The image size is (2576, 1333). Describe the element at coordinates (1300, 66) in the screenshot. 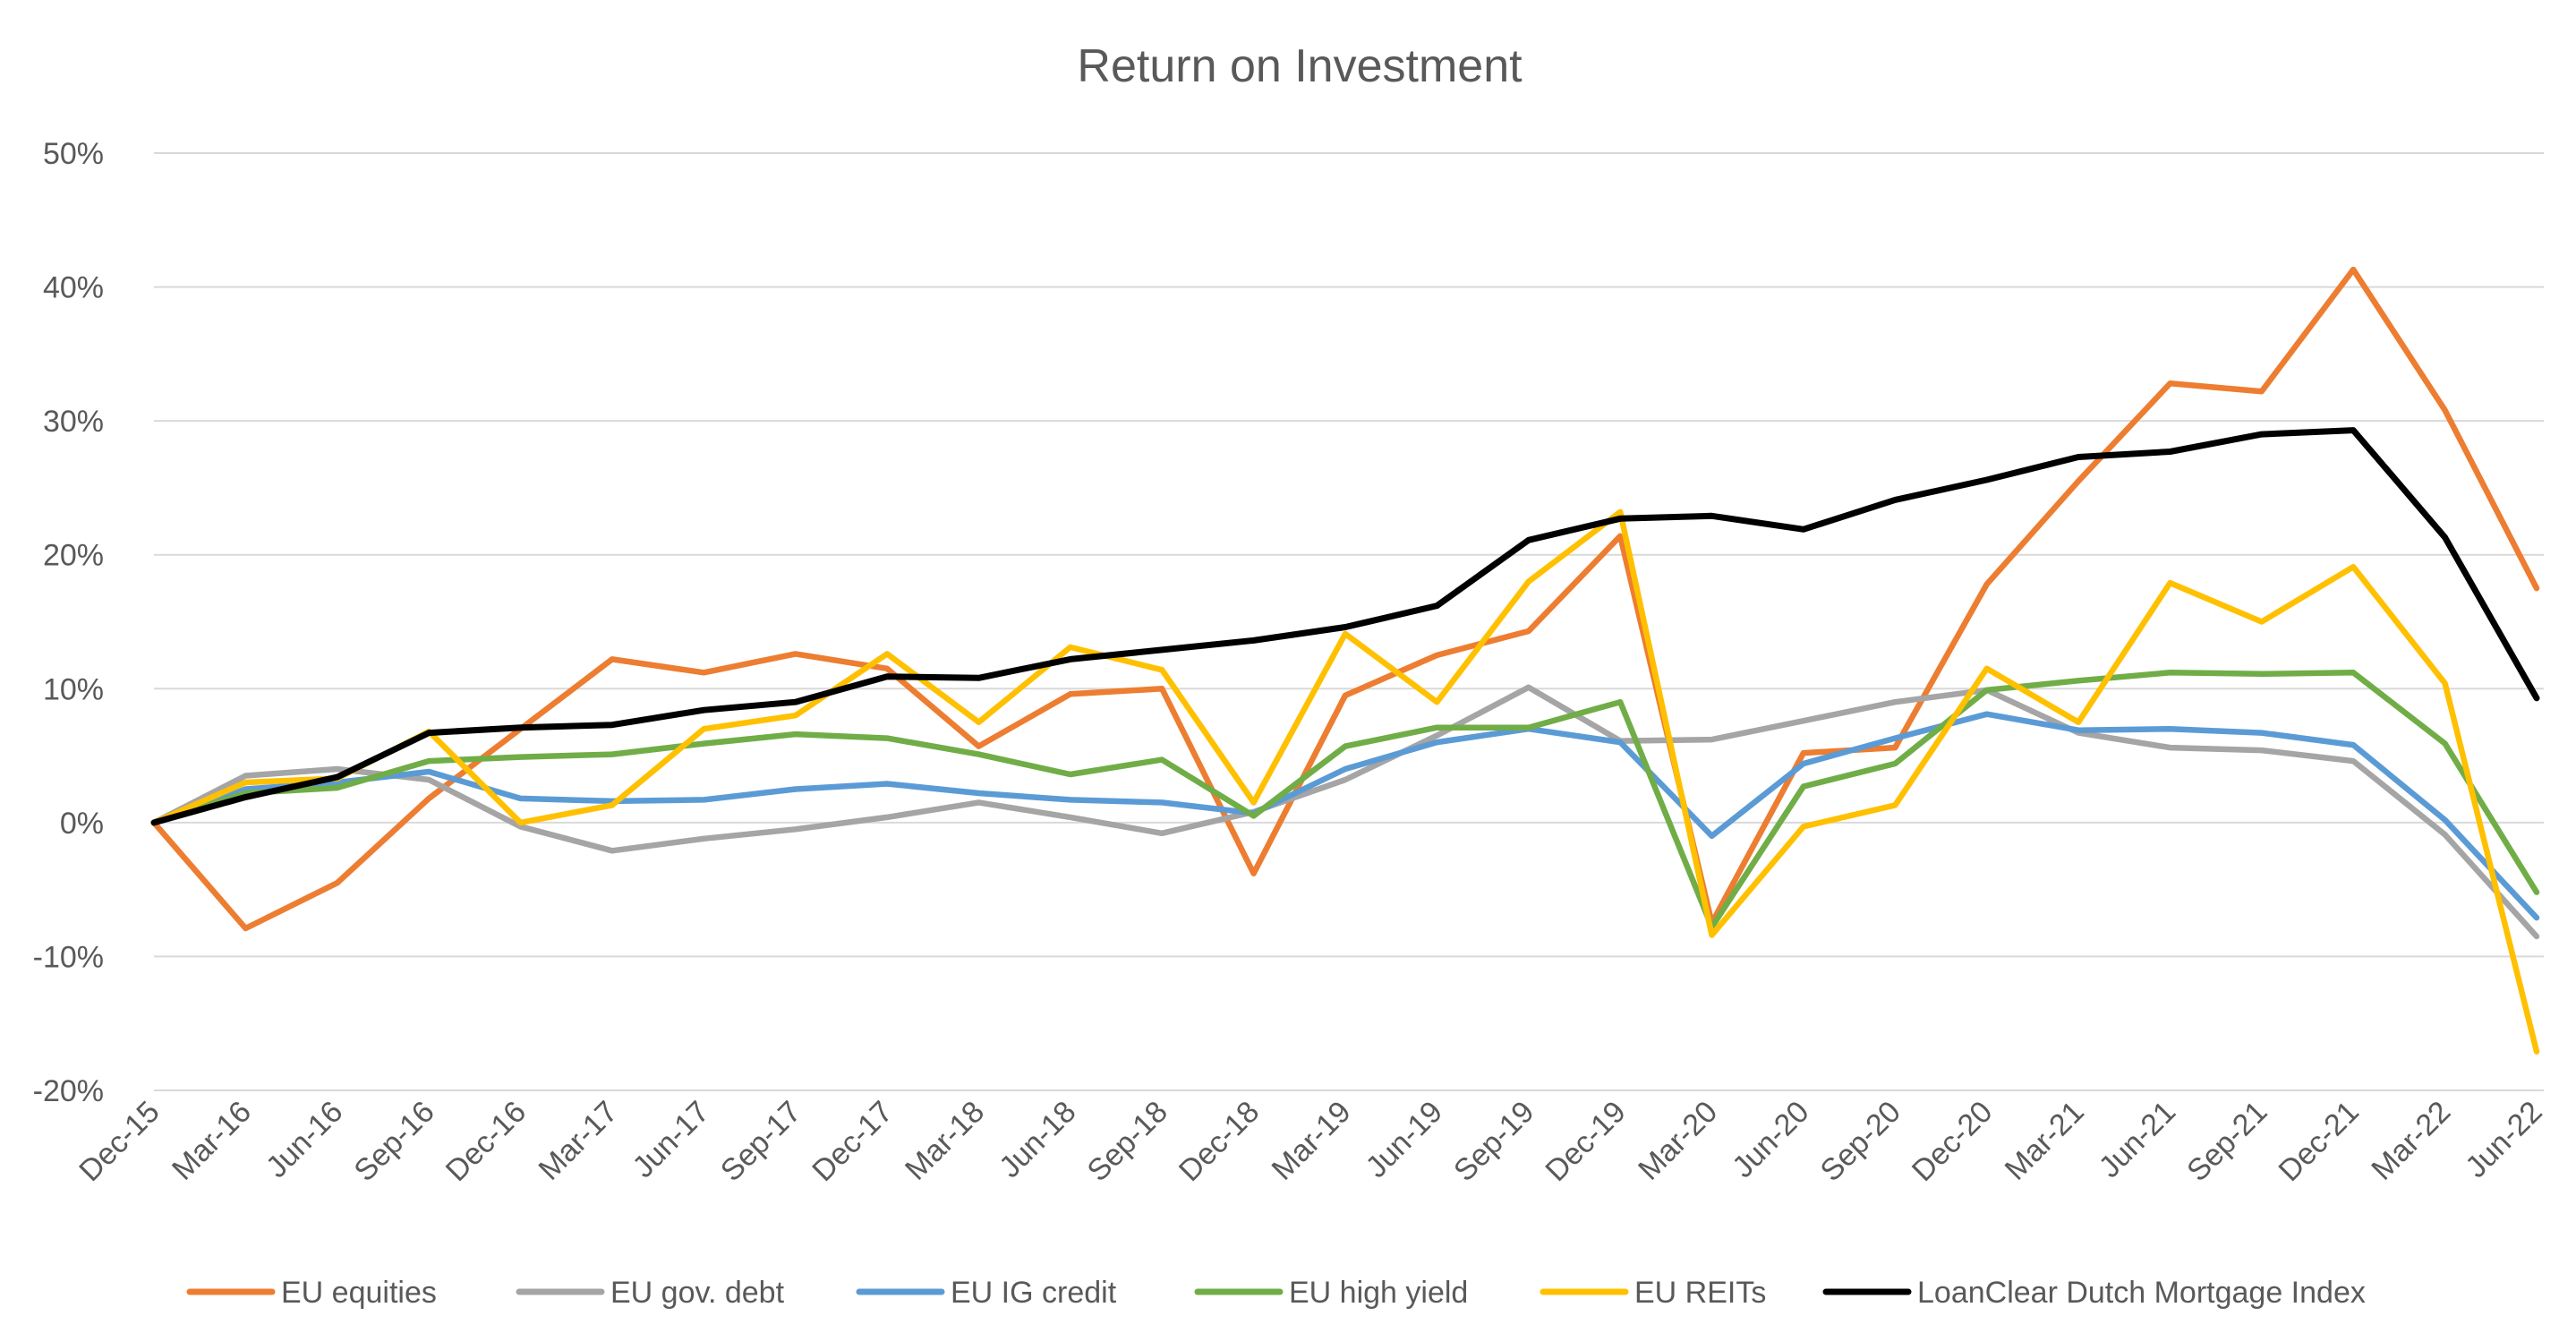

I see `chart-title: Return on Investment` at that location.